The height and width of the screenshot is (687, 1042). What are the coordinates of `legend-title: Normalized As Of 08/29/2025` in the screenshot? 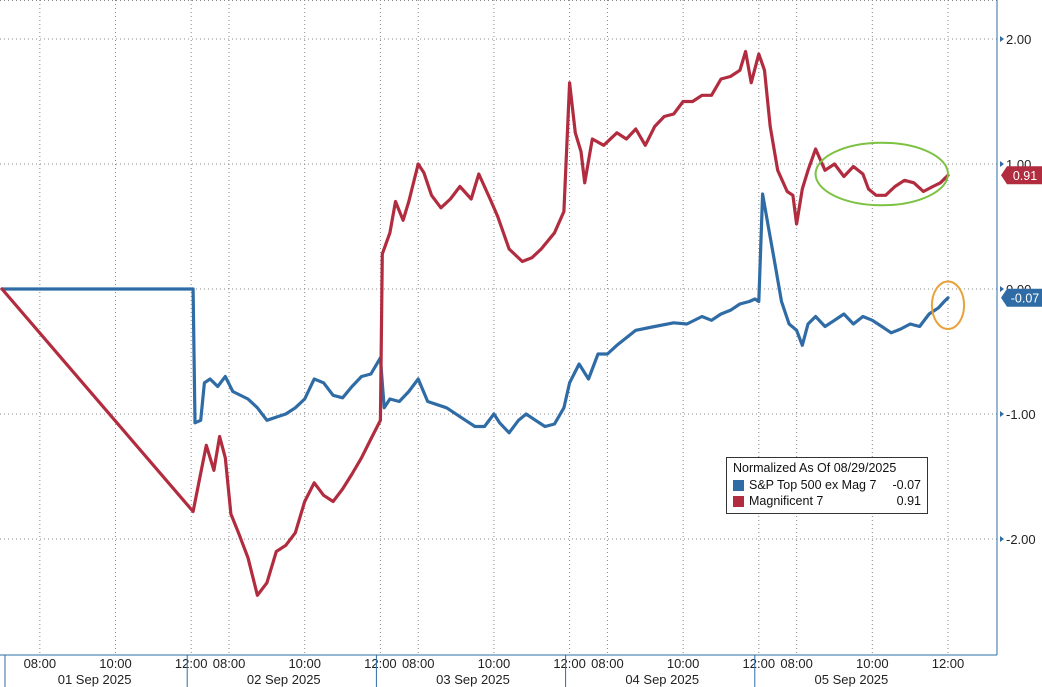 It's located at (815, 468).